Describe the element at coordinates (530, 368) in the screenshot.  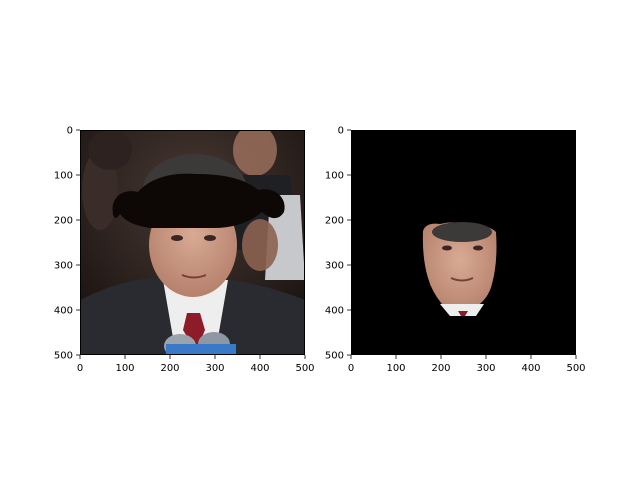
I see `right-x-tick-label: 400` at that location.